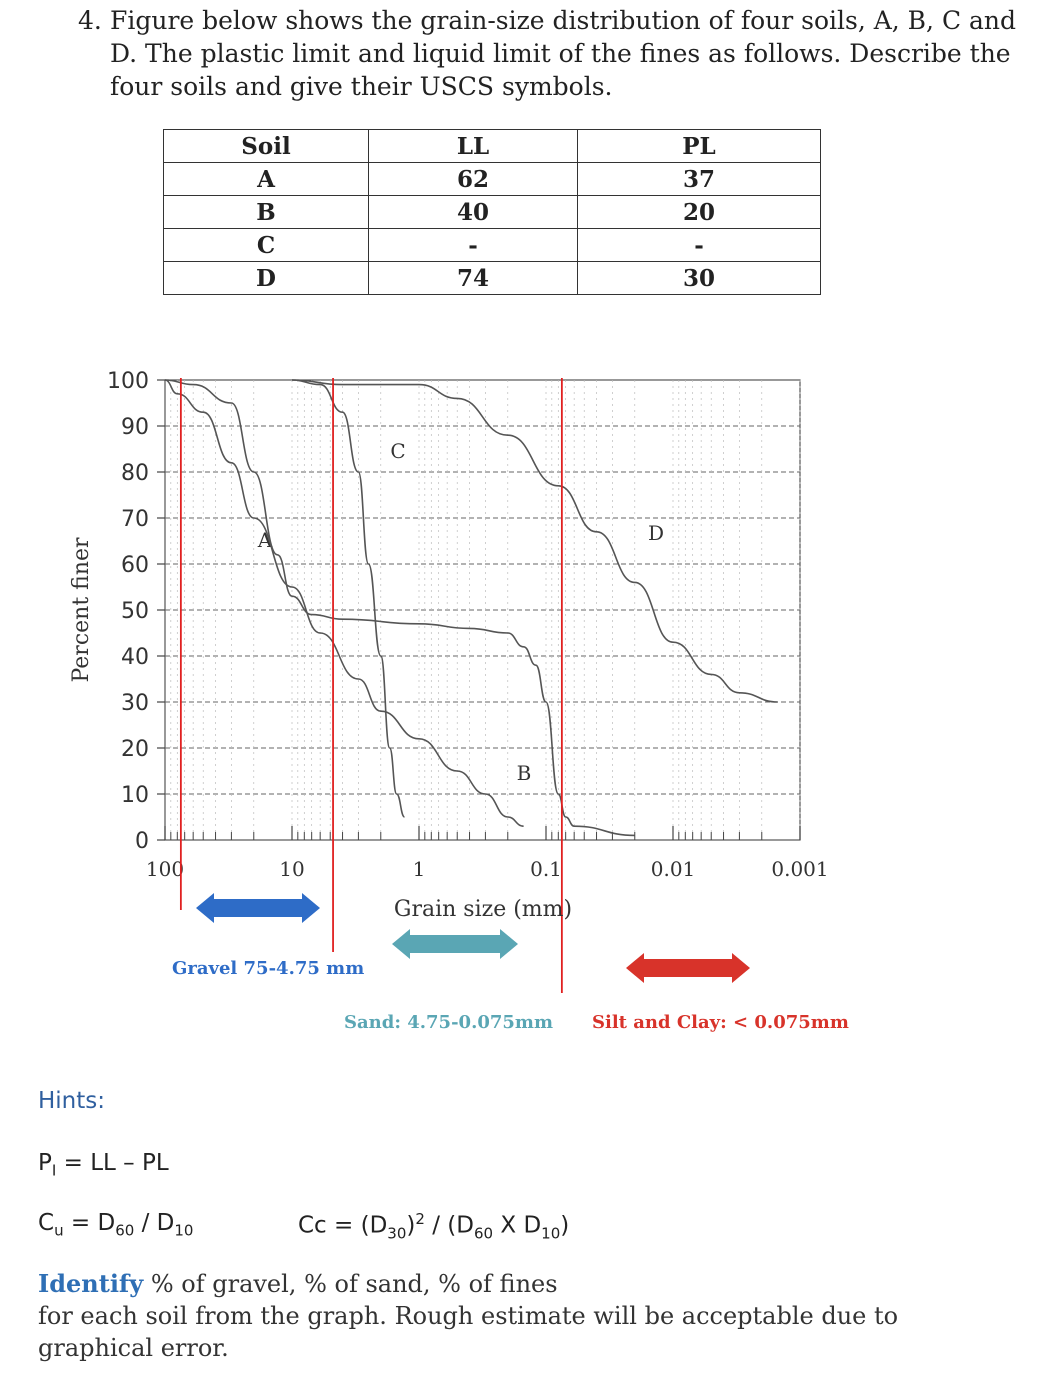 This screenshot has width=1040, height=1378. I want to click on x-tick-label: 0.001, so click(799, 869).